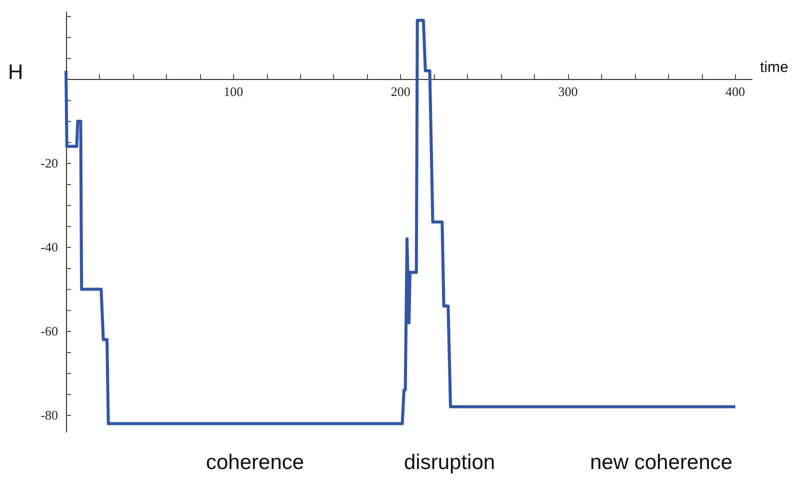 The image size is (796, 488). Describe the element at coordinates (255, 462) in the screenshot. I see `text: coherence` at that location.